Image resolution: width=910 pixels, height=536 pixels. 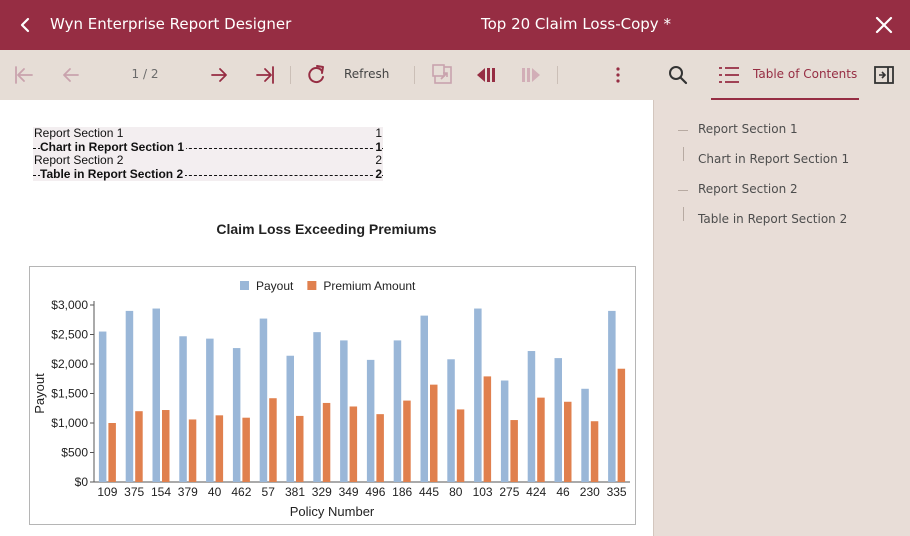 What do you see at coordinates (208, 134) in the screenshot?
I see `toc-entry: Report Section 1 1` at bounding box center [208, 134].